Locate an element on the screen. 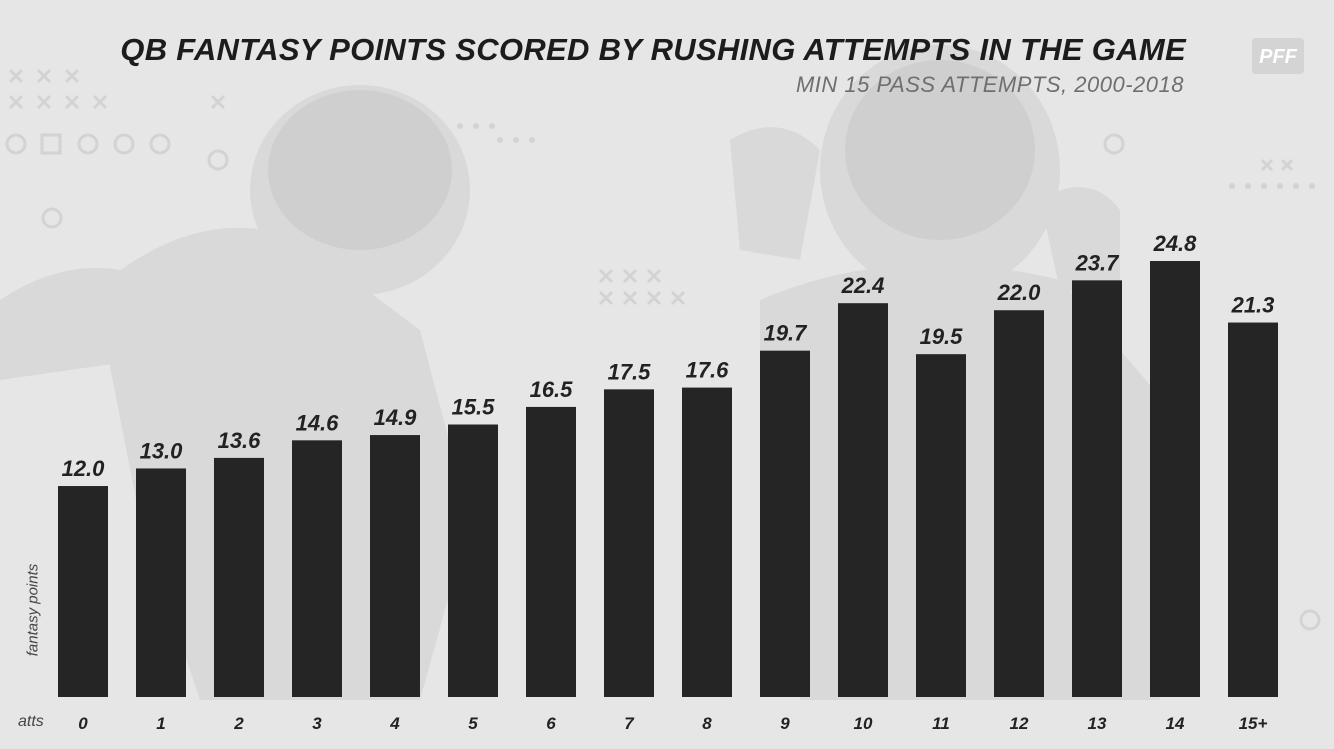 The width and height of the screenshot is (1334, 749). x-tick-label-13: 13 is located at coordinates (1097, 723).